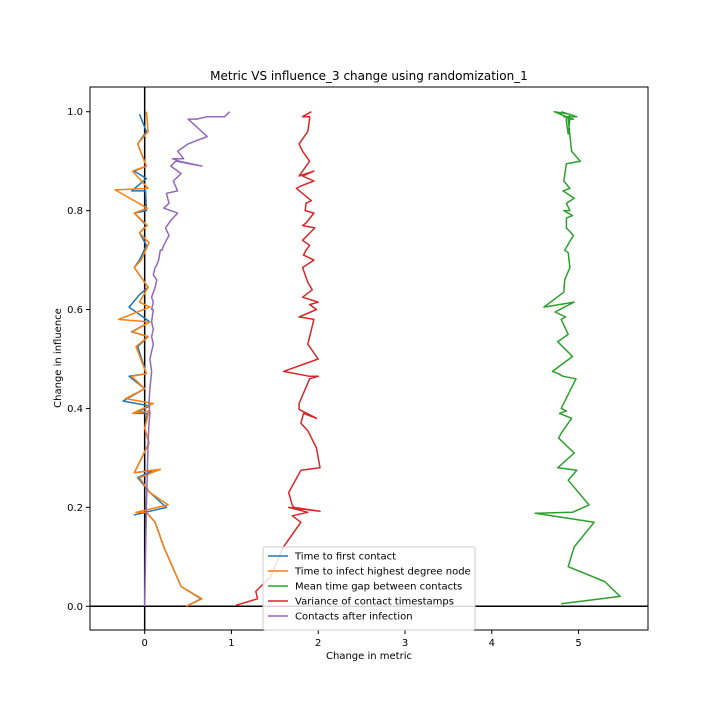 The width and height of the screenshot is (720, 720). Describe the element at coordinates (374, 602) in the screenshot. I see `legend-label: Variance of contact timestamps` at that location.